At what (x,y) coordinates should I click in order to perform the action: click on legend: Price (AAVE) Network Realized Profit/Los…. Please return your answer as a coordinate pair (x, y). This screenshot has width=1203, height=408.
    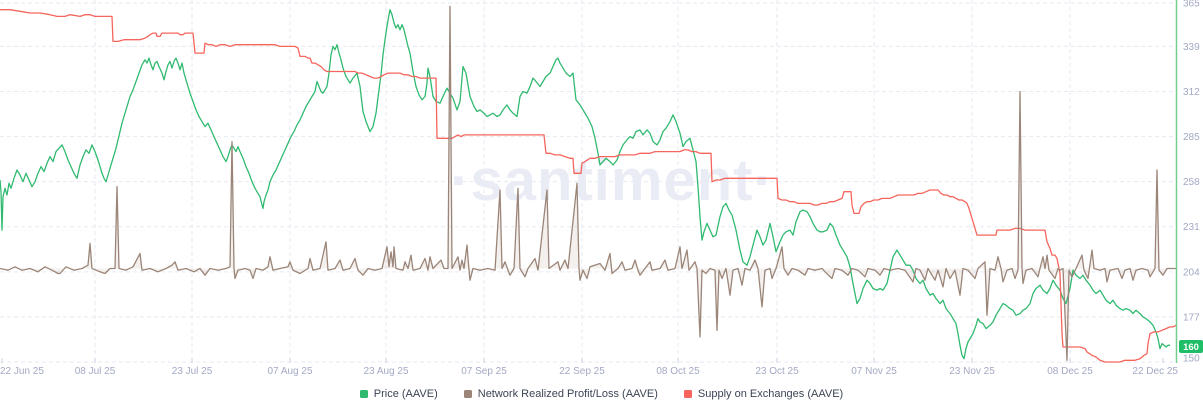
    Looking at the image, I should click on (601, 394).